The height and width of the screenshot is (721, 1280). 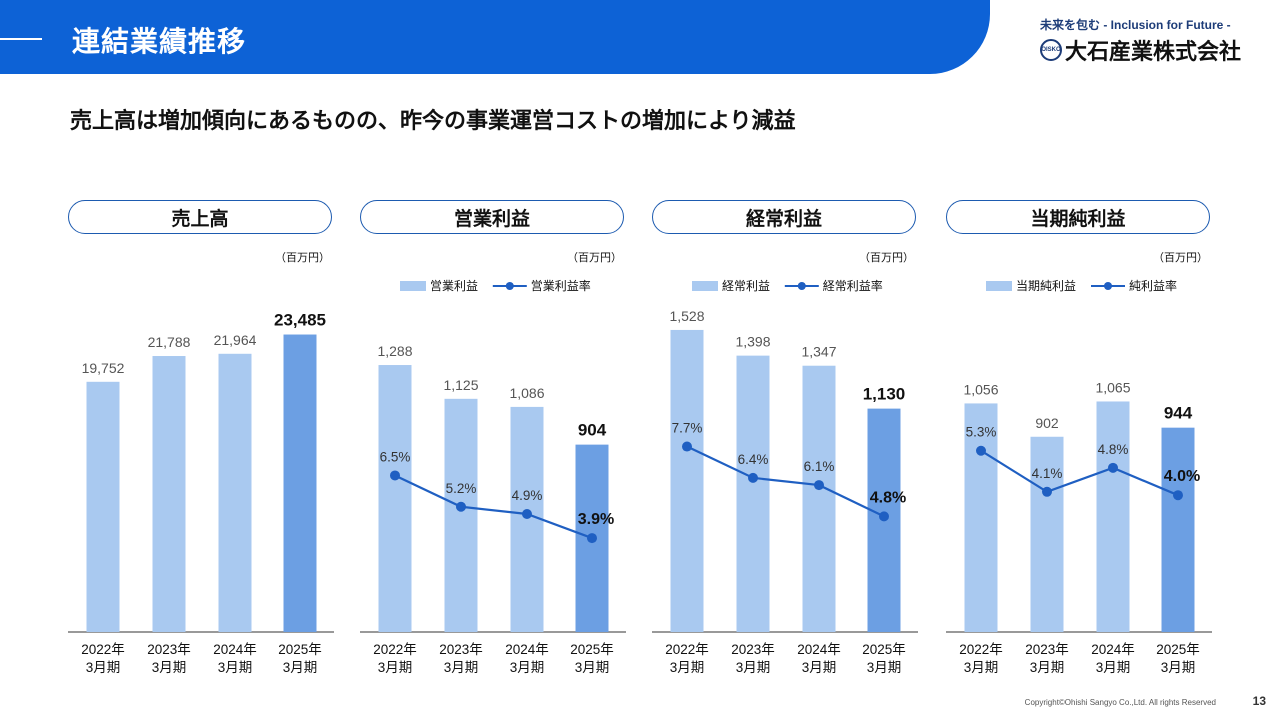 I want to click on page-number: 13, so click(x=1259, y=701).